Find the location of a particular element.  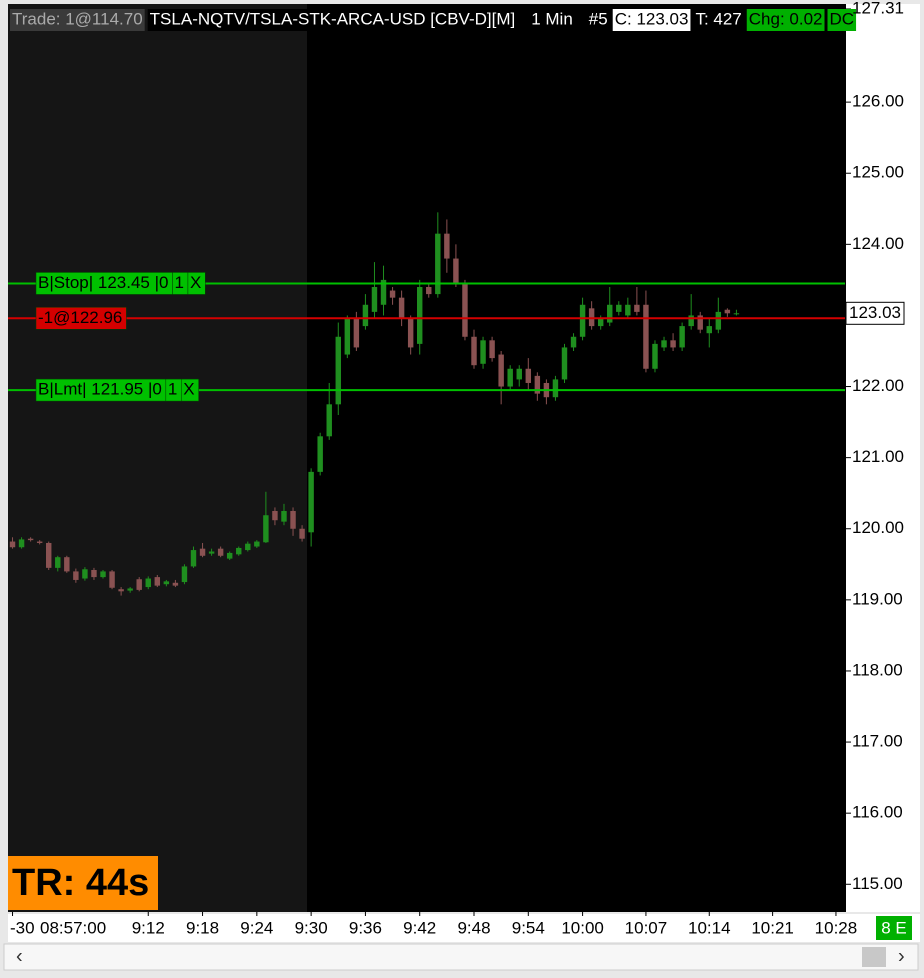

header-text: Trade: 1@114.70 is located at coordinates (77, 18).